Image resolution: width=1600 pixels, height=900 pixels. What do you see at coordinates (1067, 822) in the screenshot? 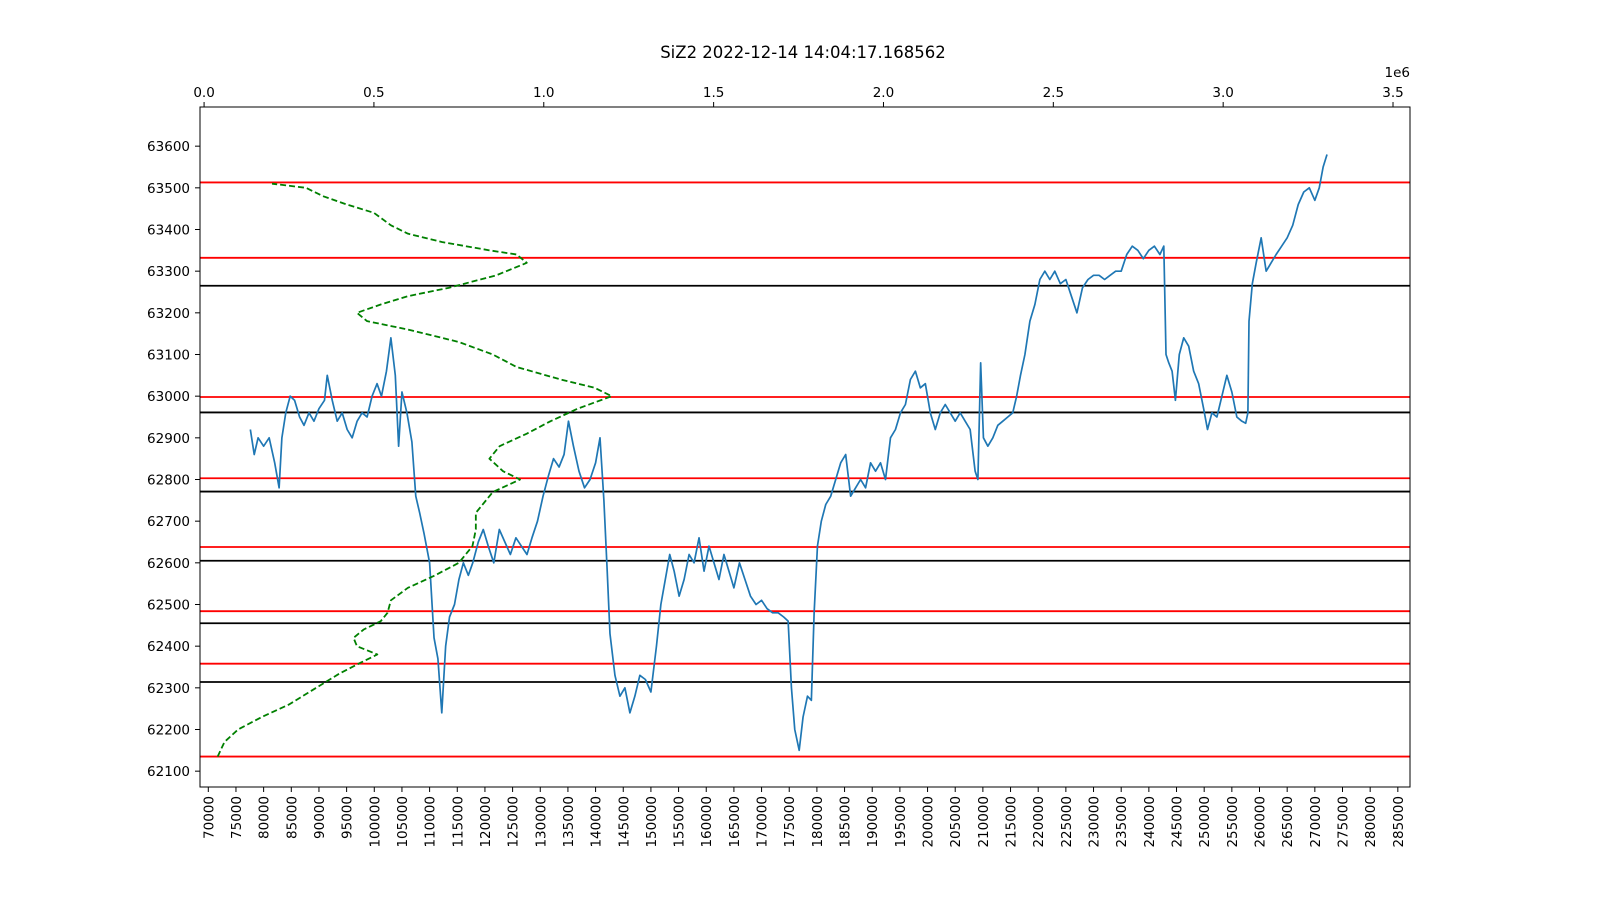
I see `x-tick-label: 225000` at bounding box center [1067, 822].